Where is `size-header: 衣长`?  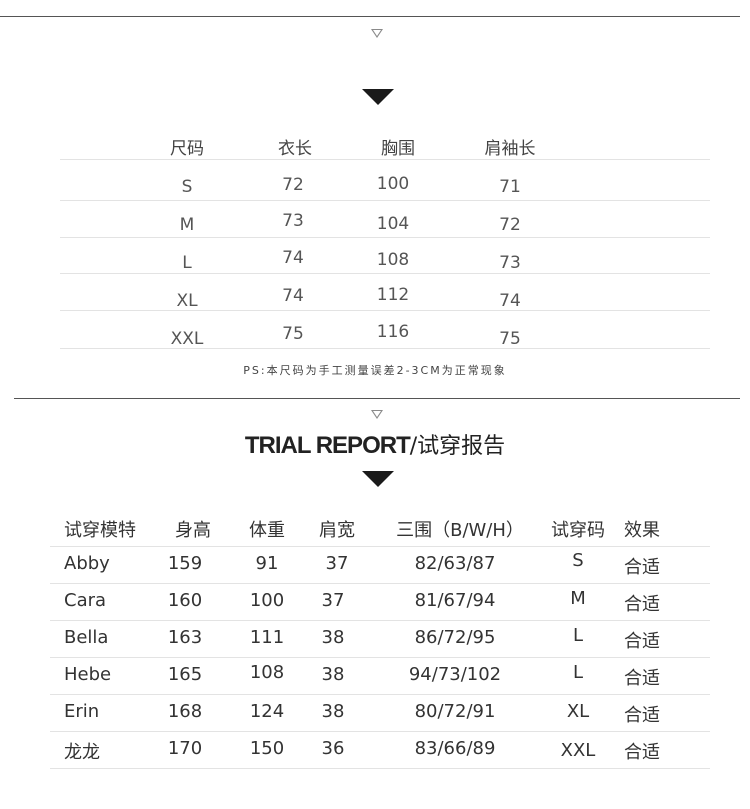 size-header: 衣长 is located at coordinates (295, 149).